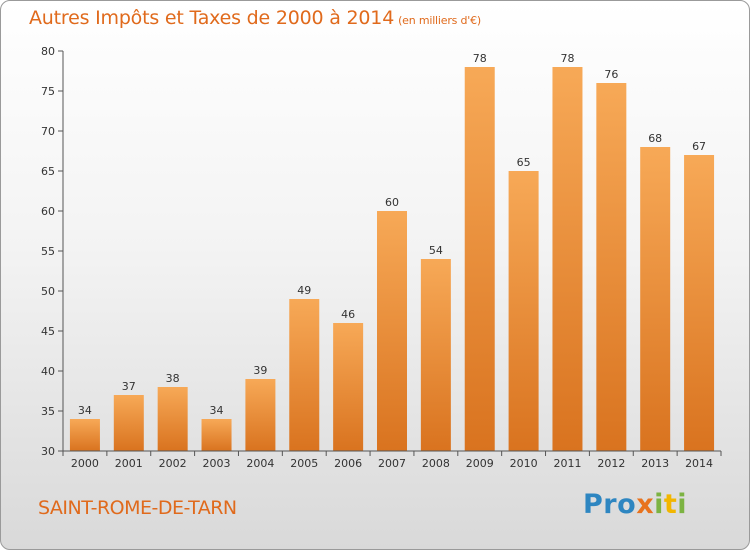  What do you see at coordinates (655, 463) in the screenshot?
I see `x-tick-label-2013: 2013` at bounding box center [655, 463].